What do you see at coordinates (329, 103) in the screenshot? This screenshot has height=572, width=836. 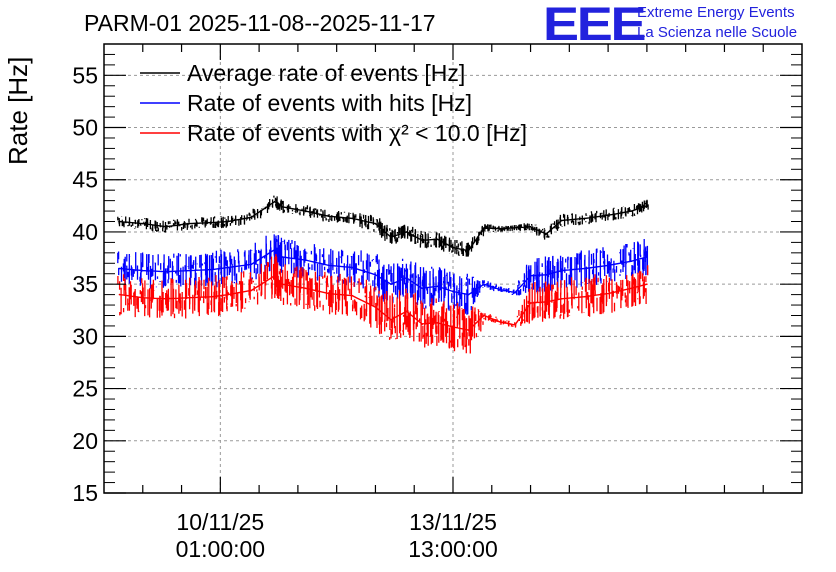 I see `legend-label: Rate of events with hits [Hz]` at bounding box center [329, 103].